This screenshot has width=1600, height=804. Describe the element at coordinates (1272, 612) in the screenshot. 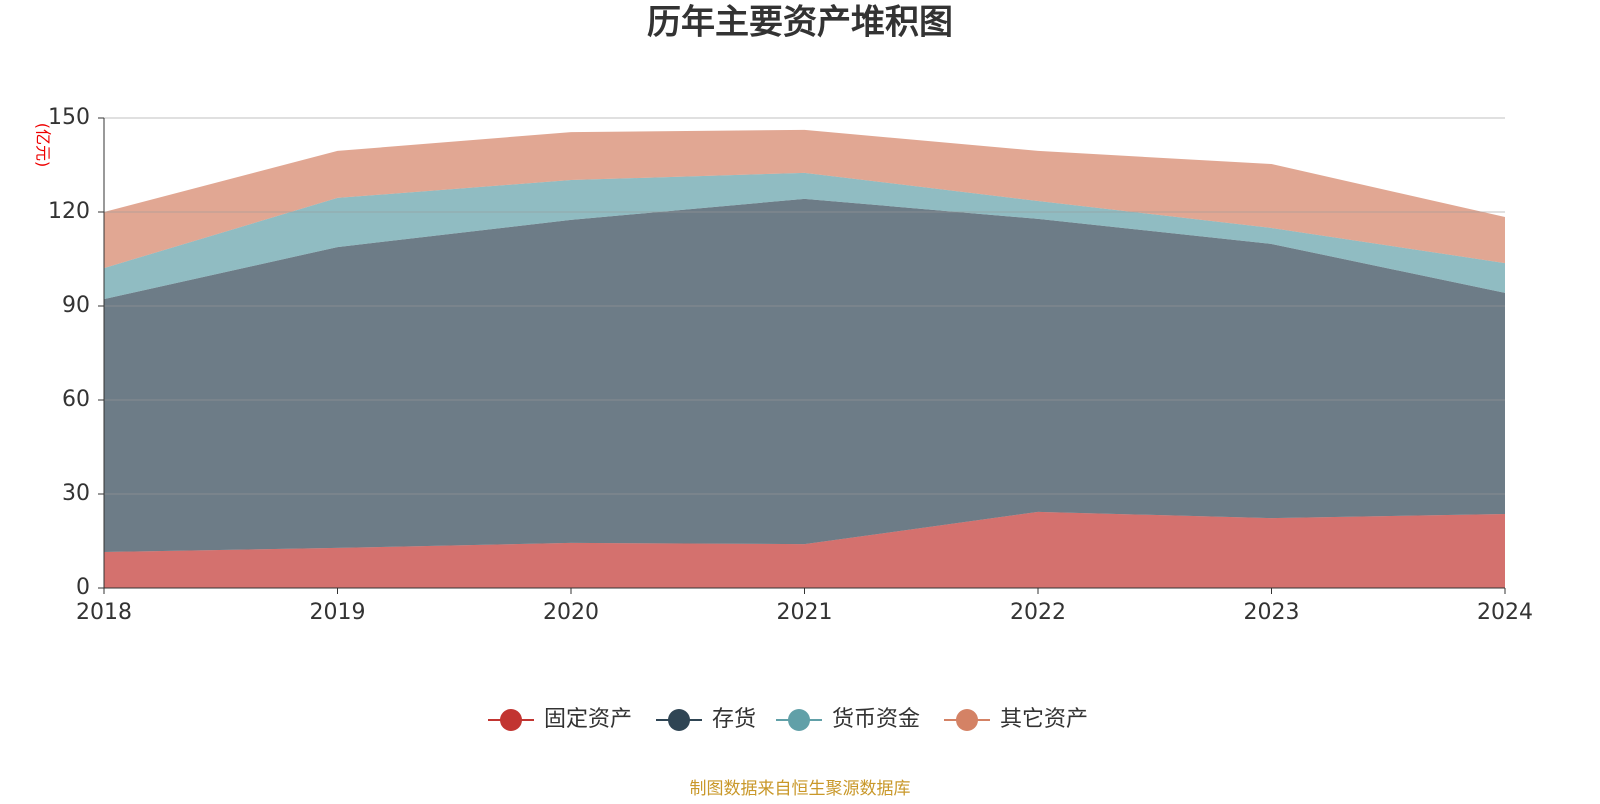

I see `x-tick-label: 2023` at that location.